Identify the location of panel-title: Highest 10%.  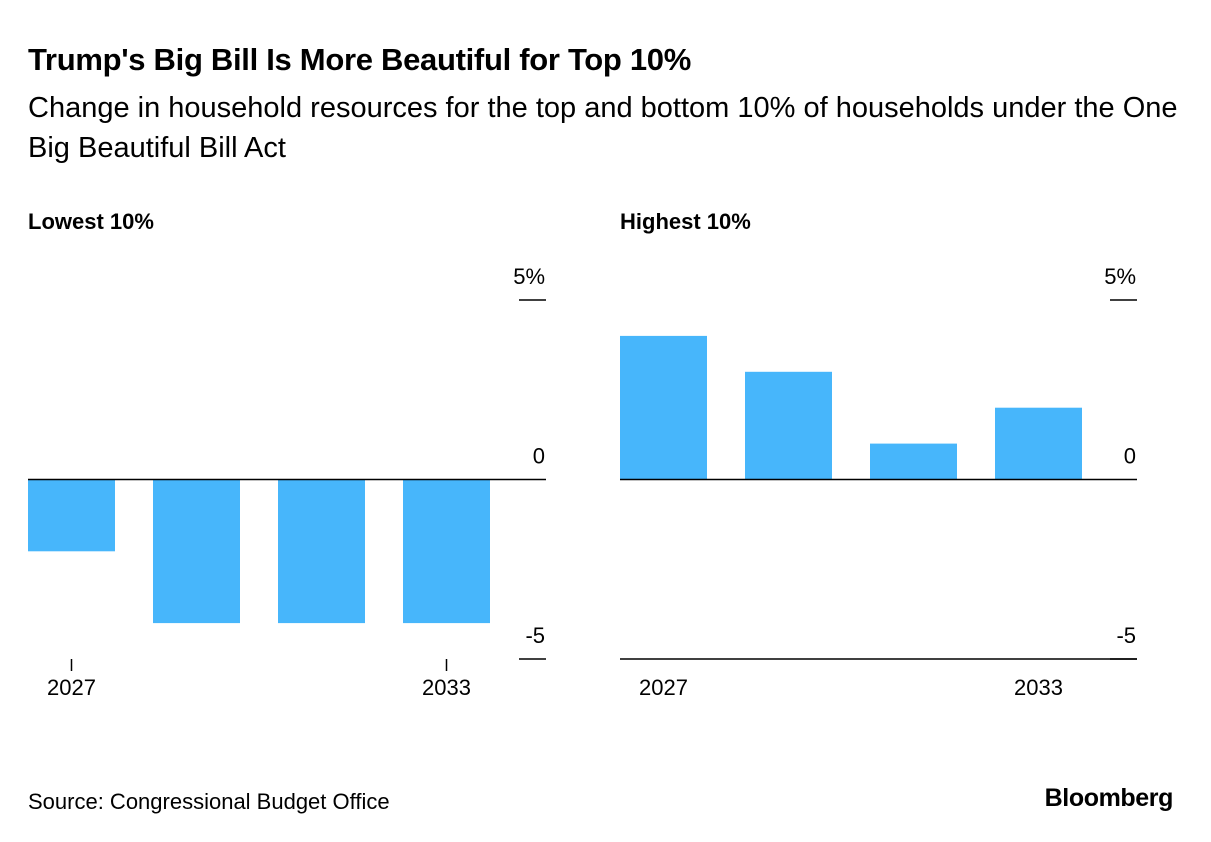
(685, 221).